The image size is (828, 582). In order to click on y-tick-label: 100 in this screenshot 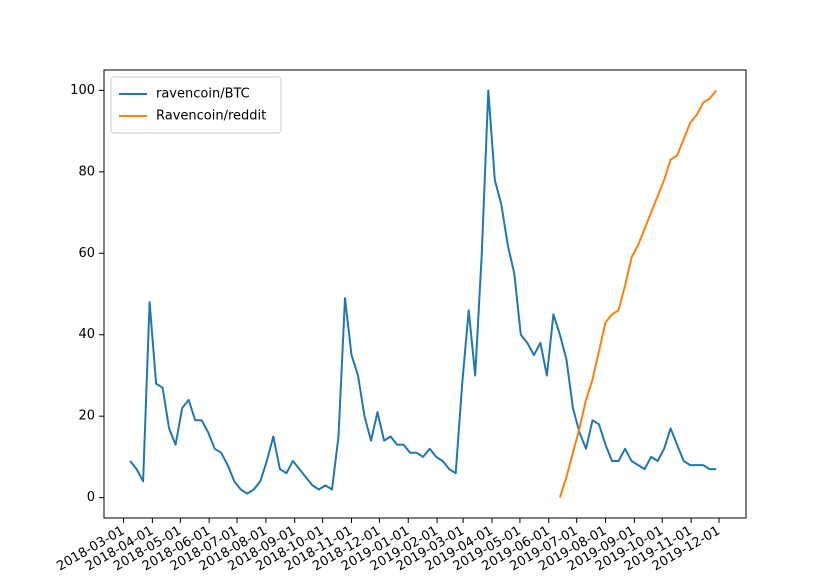, I will do `click(82, 90)`.